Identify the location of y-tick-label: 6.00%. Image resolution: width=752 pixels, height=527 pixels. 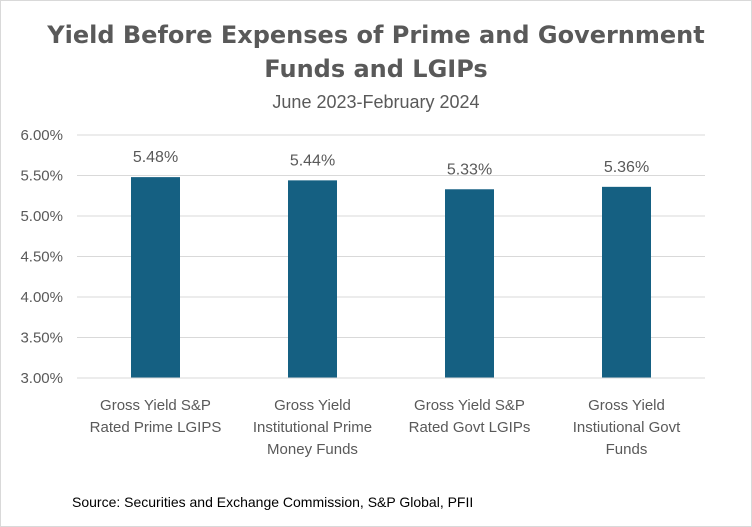
(41, 135).